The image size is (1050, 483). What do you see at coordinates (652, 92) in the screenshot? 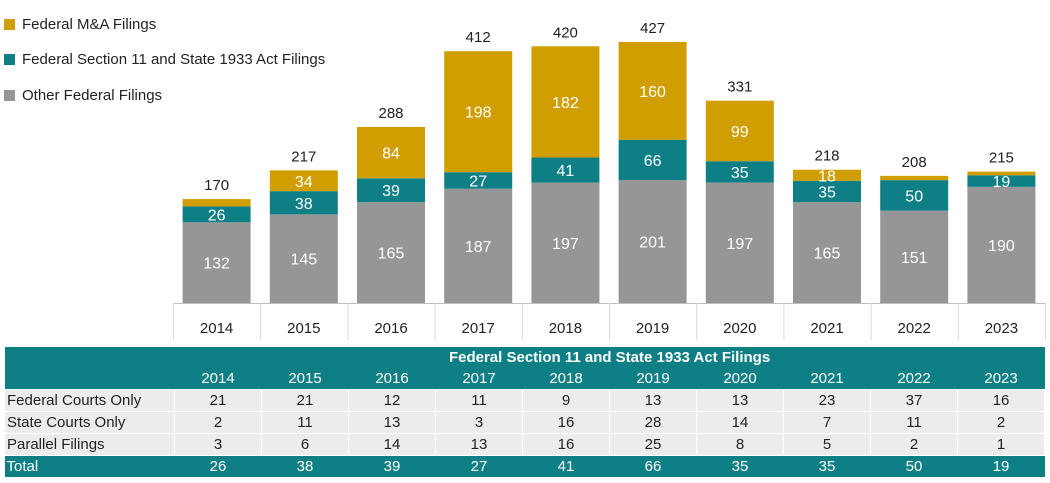
I see `data-label: 160` at bounding box center [652, 92].